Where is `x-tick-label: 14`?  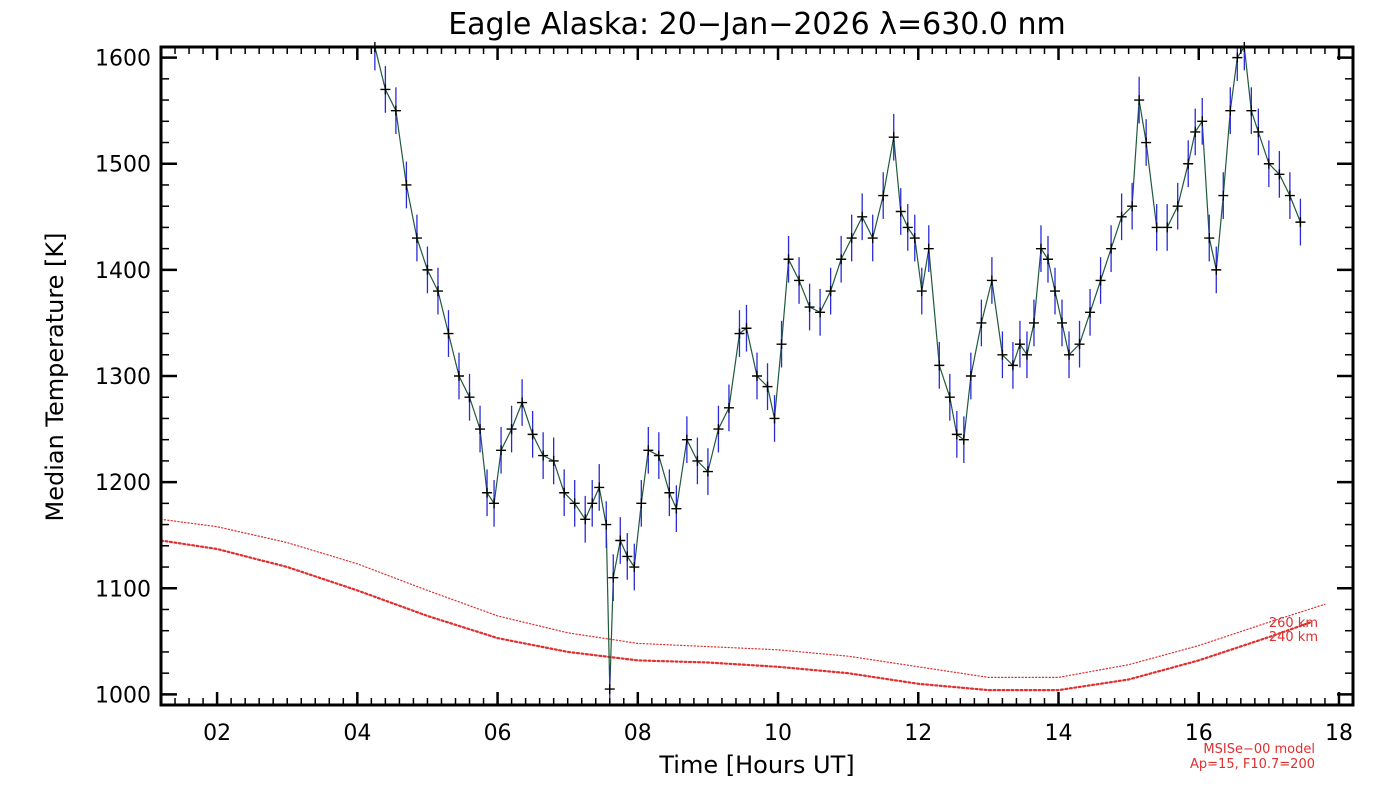 x-tick-label: 14 is located at coordinates (1059, 733).